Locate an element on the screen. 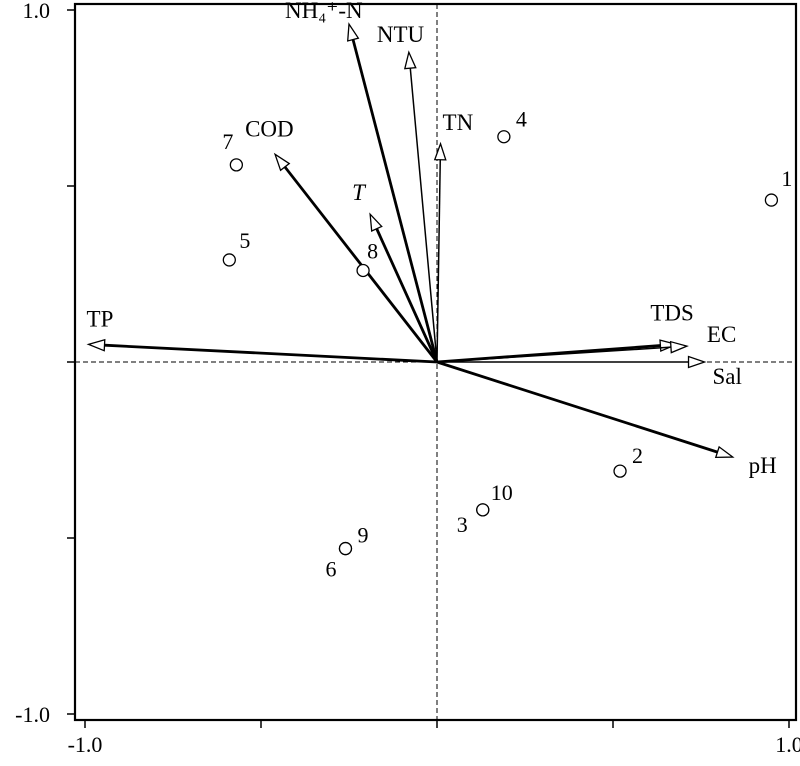 The width and height of the screenshot is (800, 766). y-tick-label: -1.0 is located at coordinates (32, 714).